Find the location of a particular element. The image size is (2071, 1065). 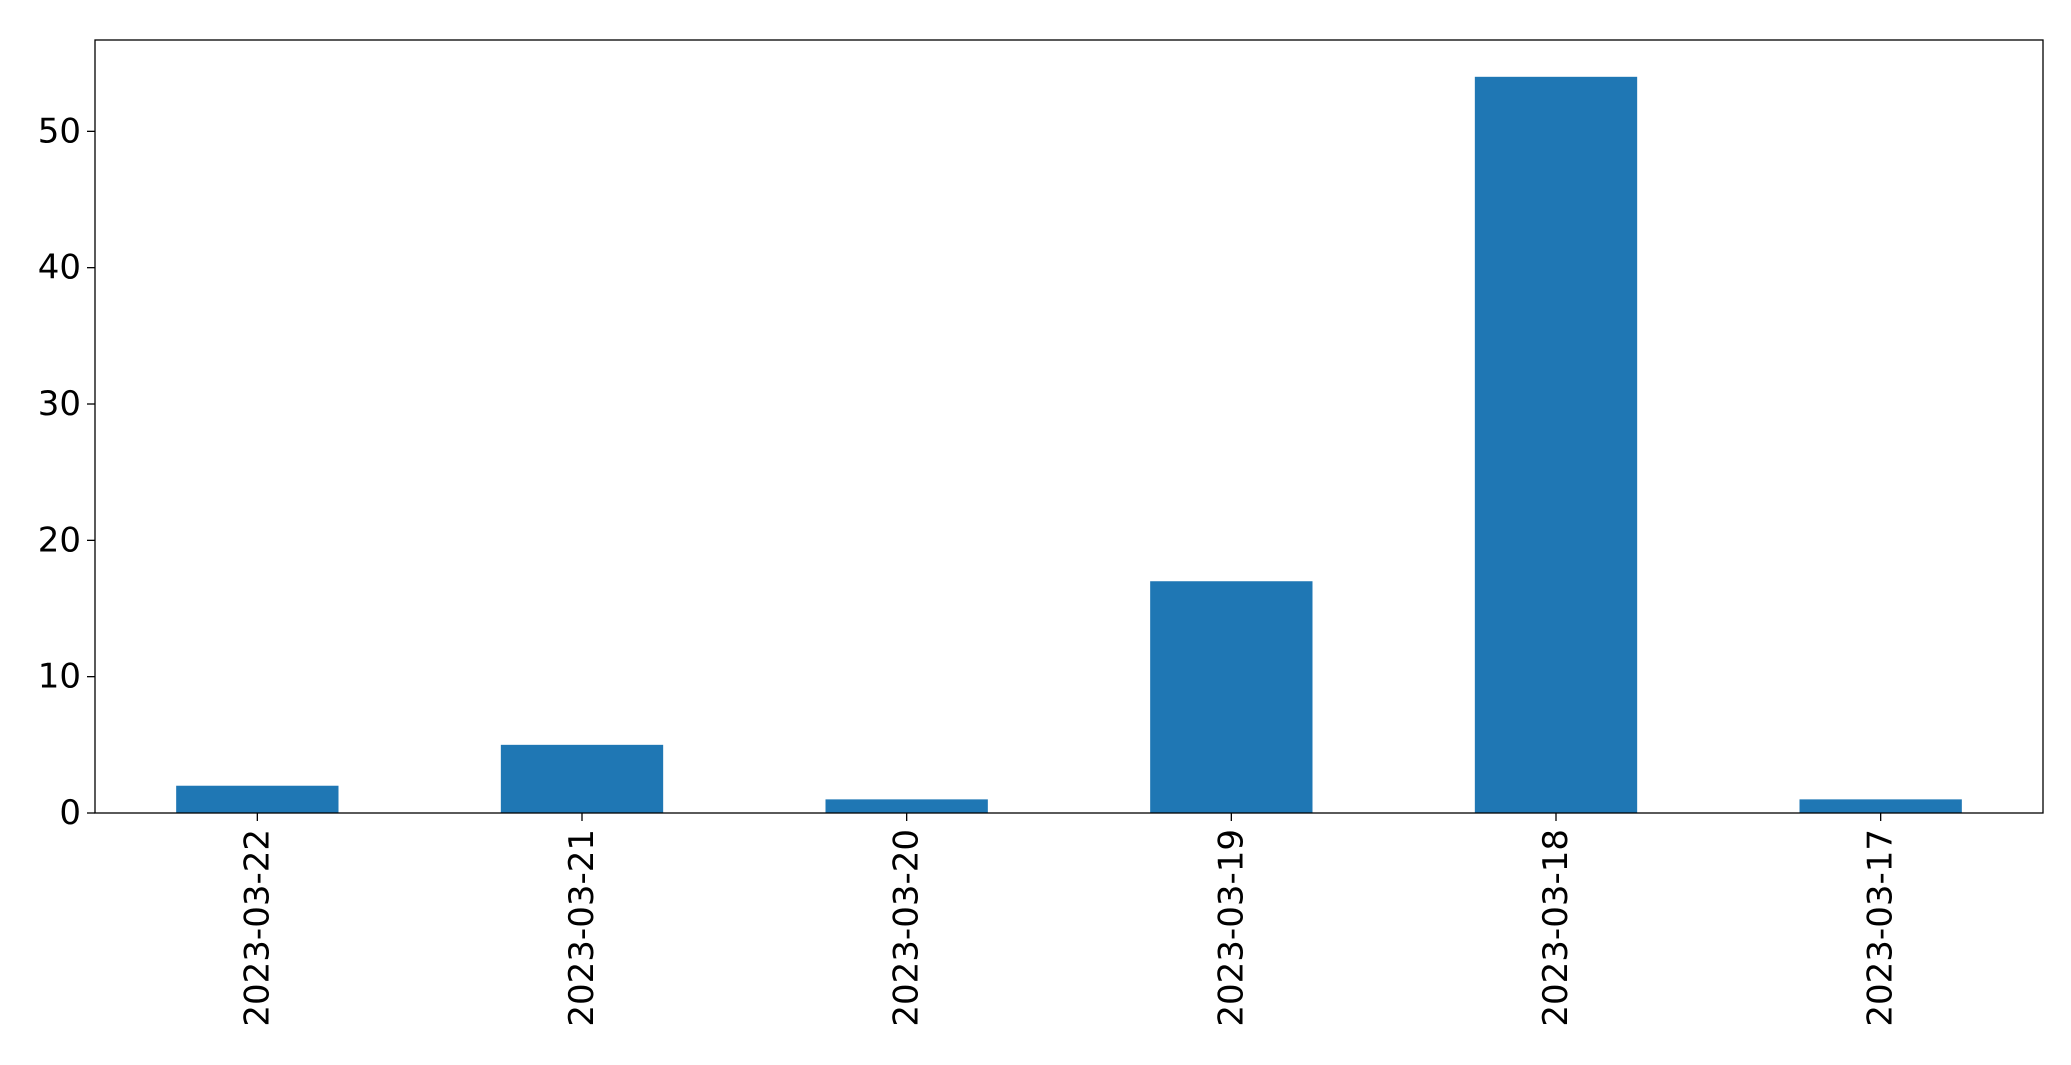

x-tick-label: 2023-03-19 is located at coordinates (1231, 928).